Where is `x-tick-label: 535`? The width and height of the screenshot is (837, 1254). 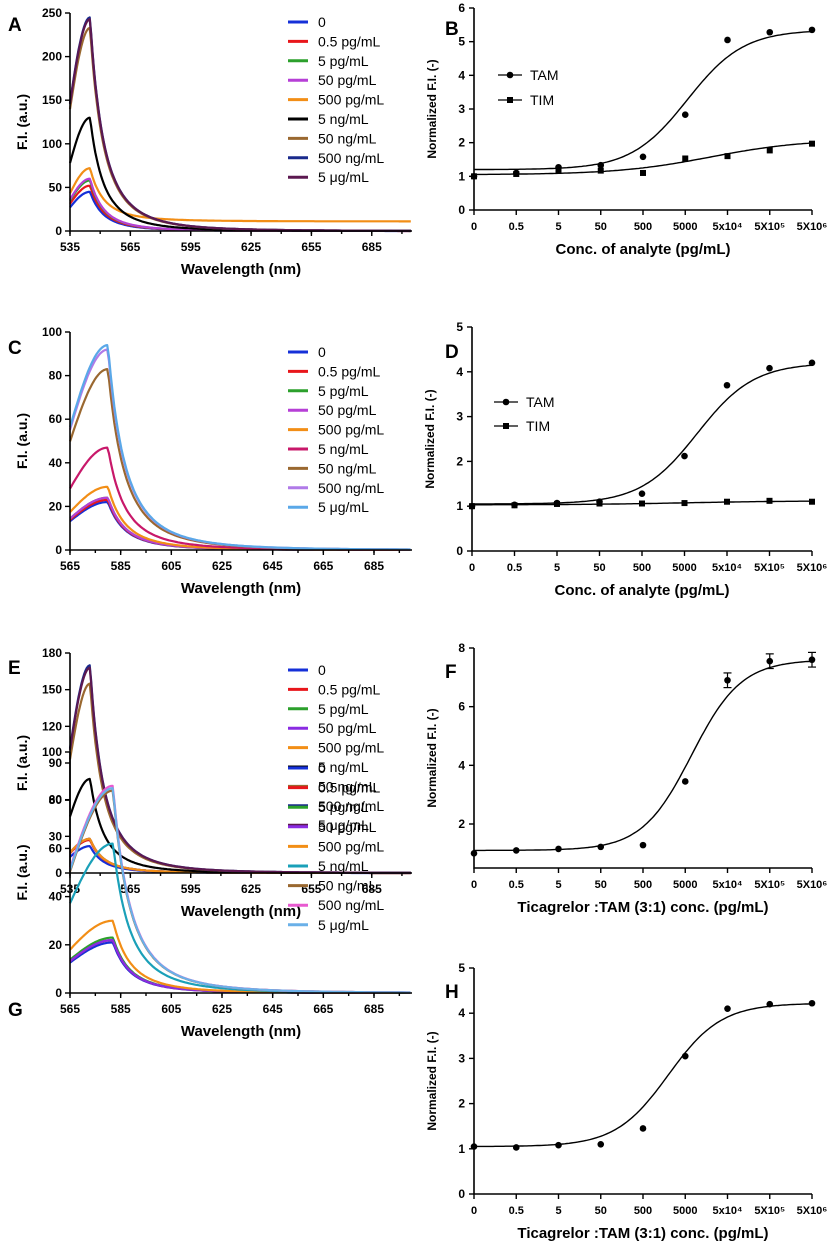 x-tick-label: 535 is located at coordinates (70, 247).